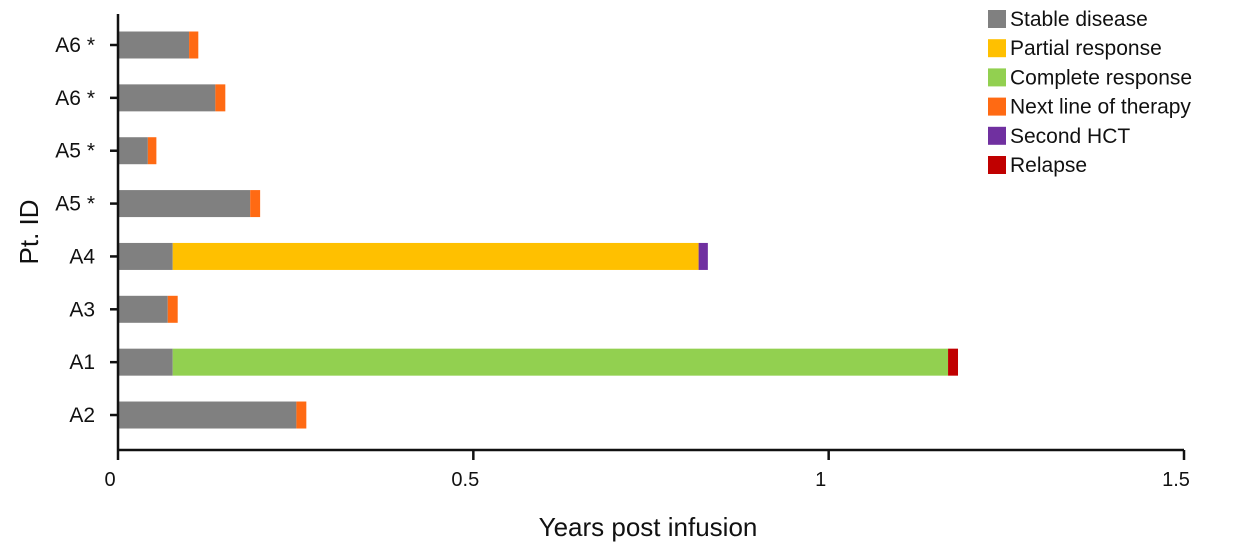 The height and width of the screenshot is (554, 1240). I want to click on x-tick-label: 1, so click(820, 480).